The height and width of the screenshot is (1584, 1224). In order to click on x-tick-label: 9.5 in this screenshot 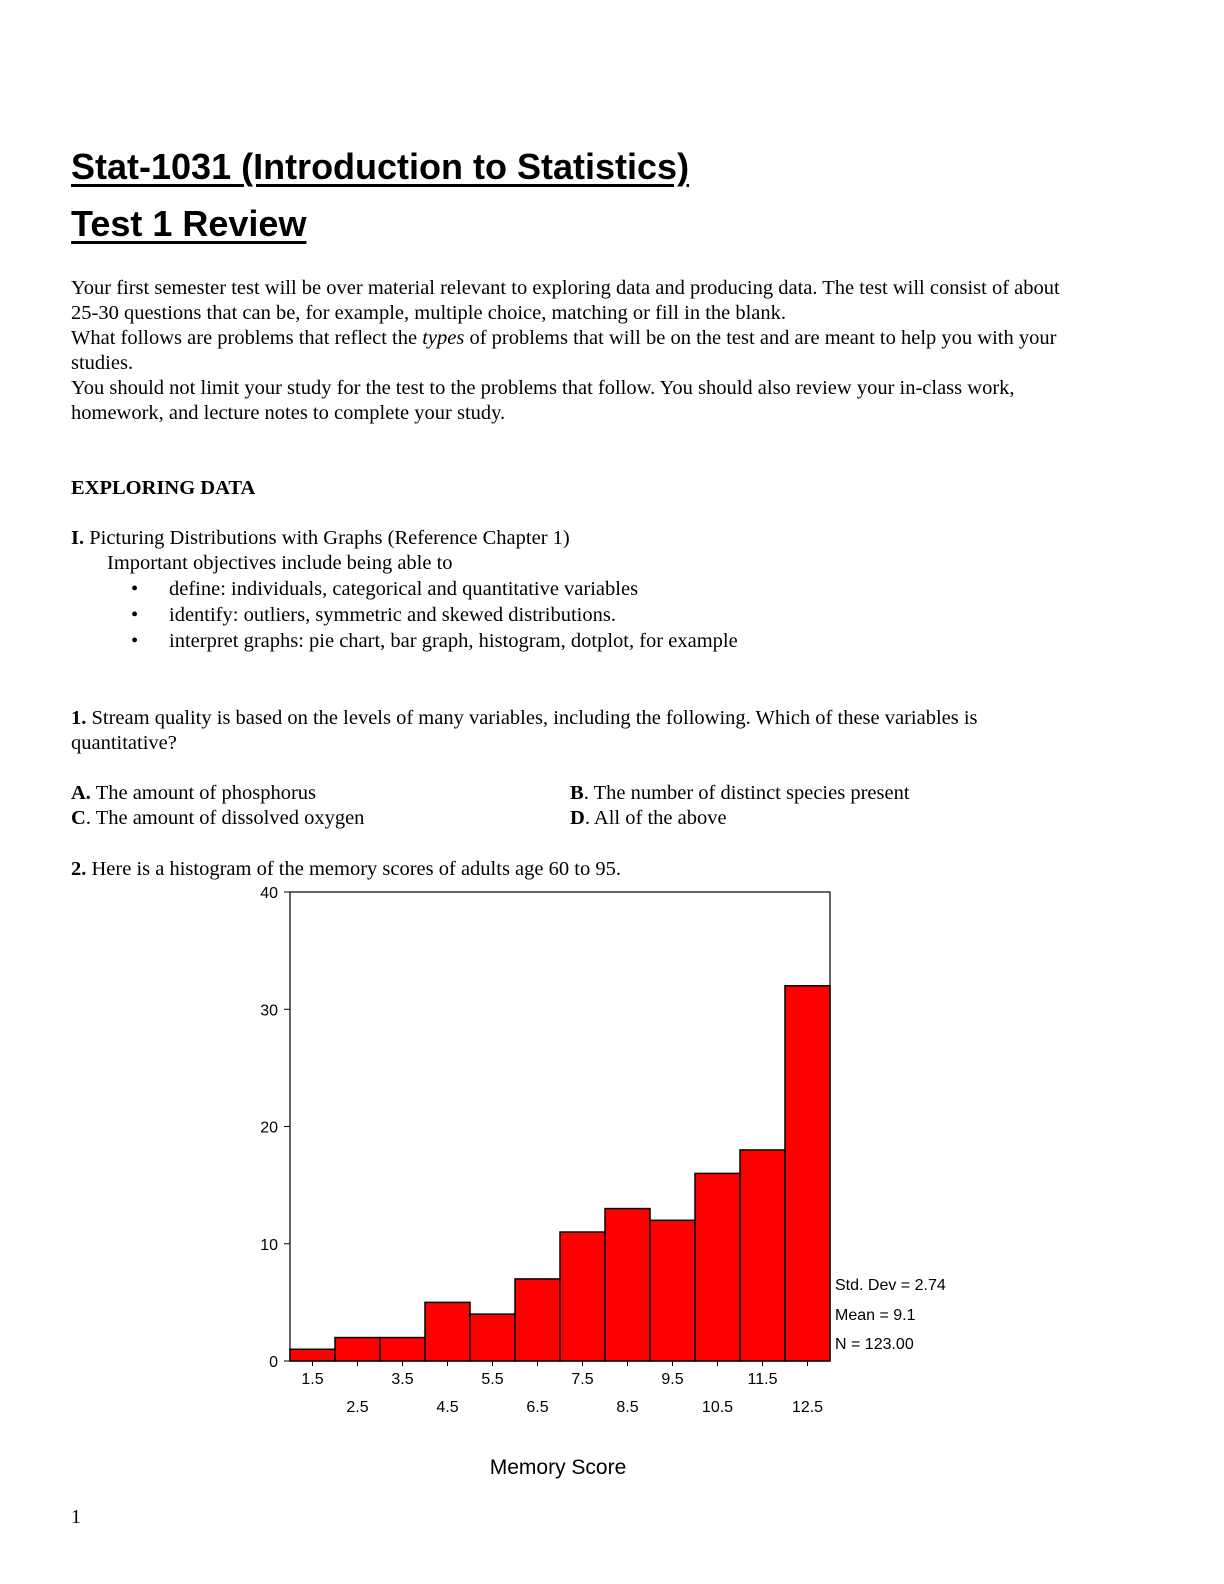, I will do `click(672, 1379)`.